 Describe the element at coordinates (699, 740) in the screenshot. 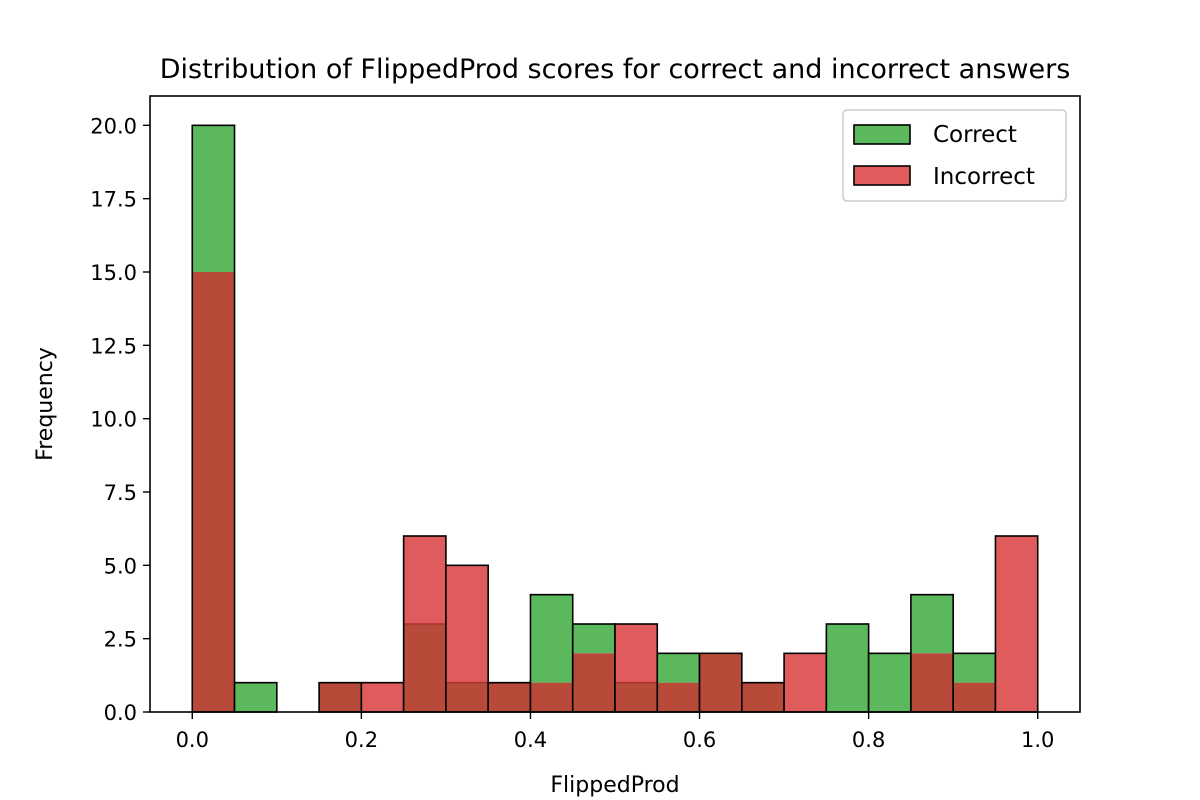

I see `x-tick-label: 0.6` at that location.